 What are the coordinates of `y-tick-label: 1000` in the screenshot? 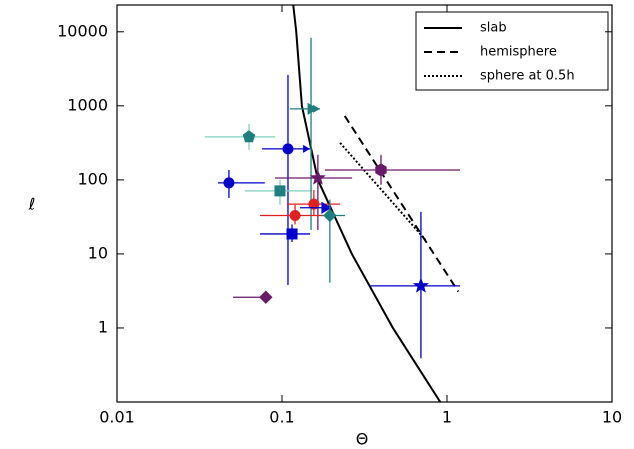 It's located at (87, 104).